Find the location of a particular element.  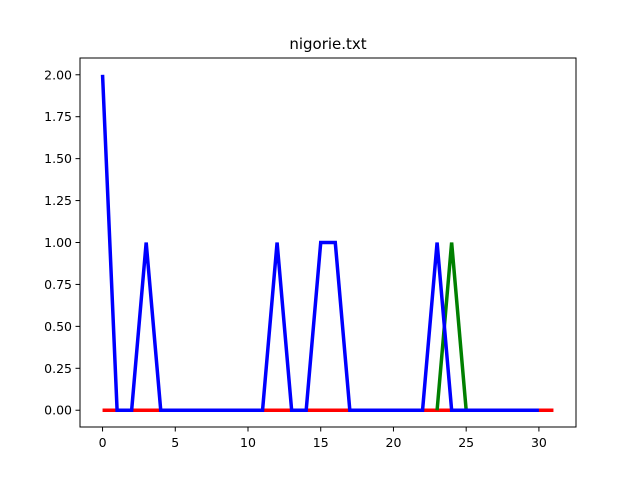

x-tick-label: 10 is located at coordinates (248, 442).